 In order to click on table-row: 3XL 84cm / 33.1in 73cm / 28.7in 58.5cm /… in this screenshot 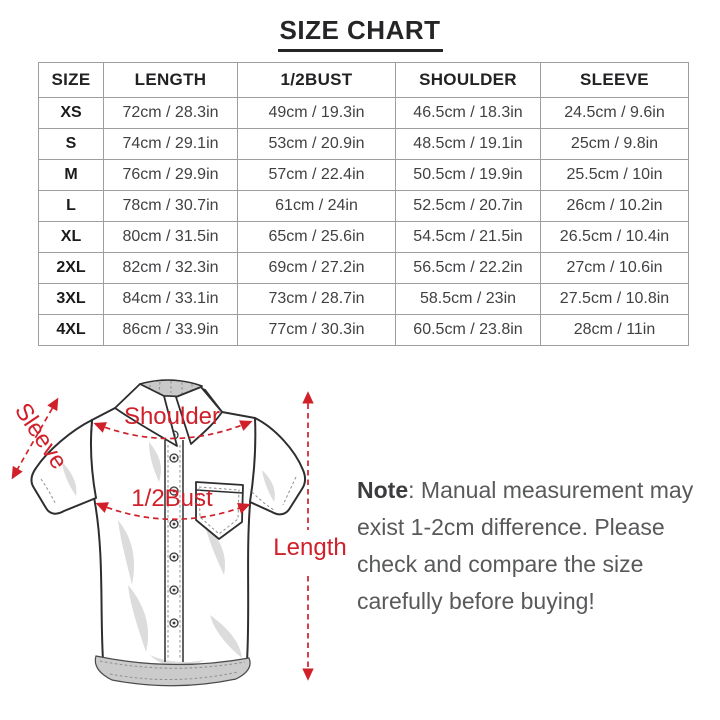, I will do `click(363, 299)`.